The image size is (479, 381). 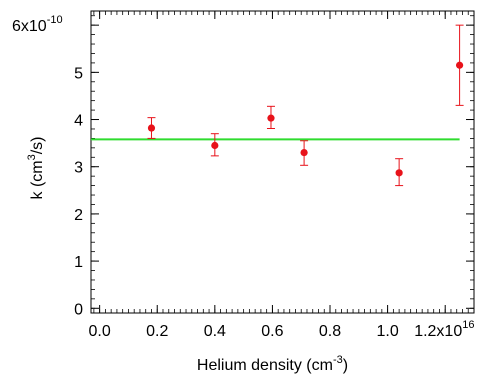 I want to click on x-tick-label: 0.6, so click(x=272, y=331).